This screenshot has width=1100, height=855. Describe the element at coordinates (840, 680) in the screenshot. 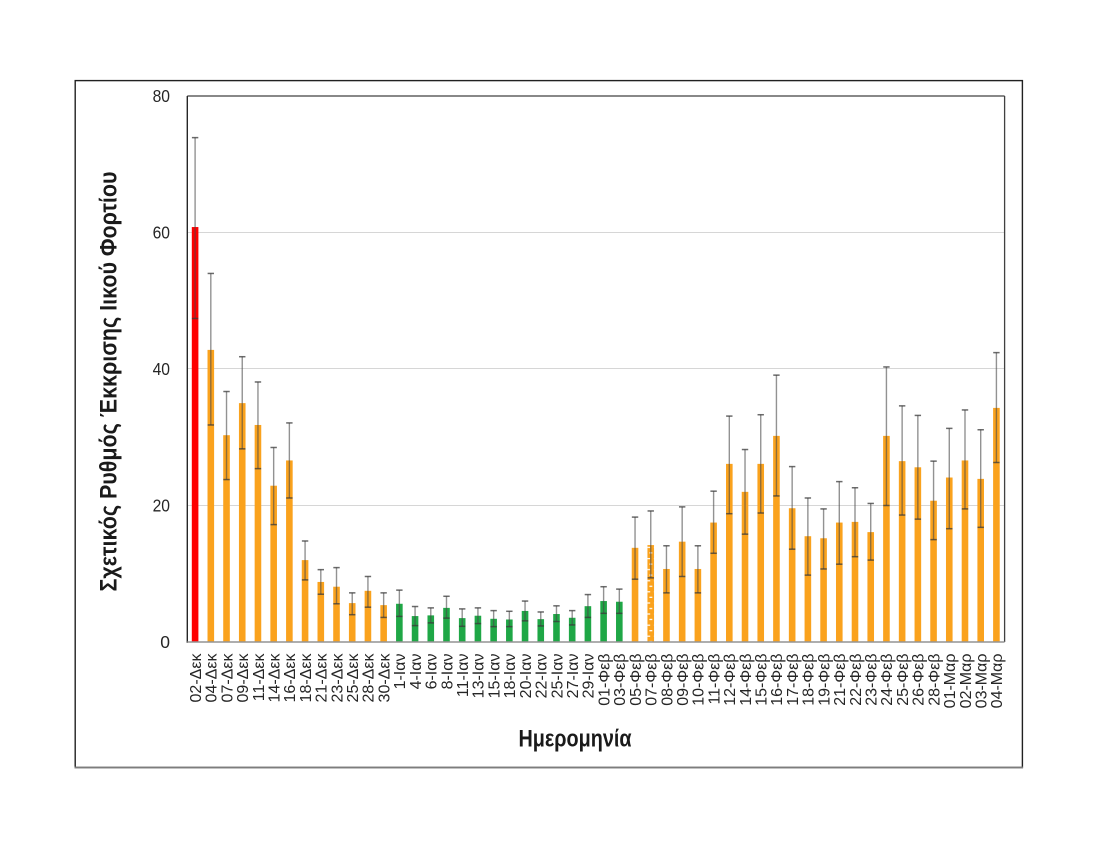

I see `svg-text: 21-Φεβ` at that location.